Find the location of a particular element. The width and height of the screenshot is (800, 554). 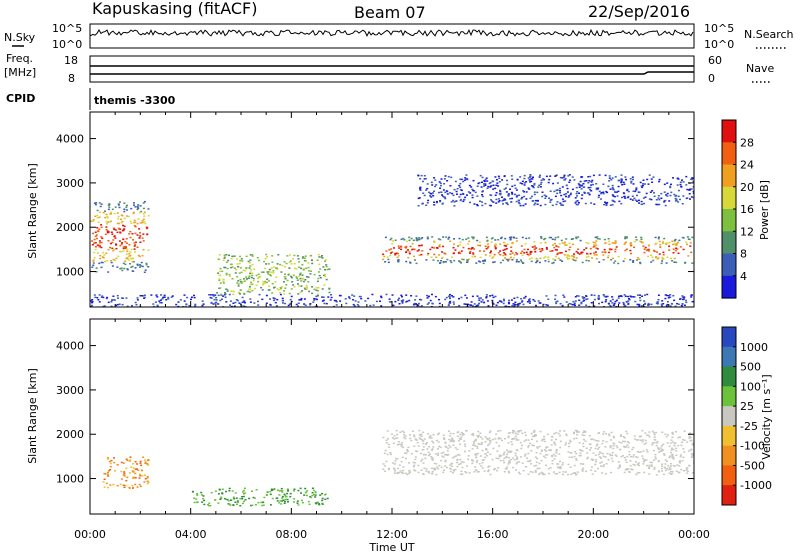

nave-trace is located at coordinates (392, 73).